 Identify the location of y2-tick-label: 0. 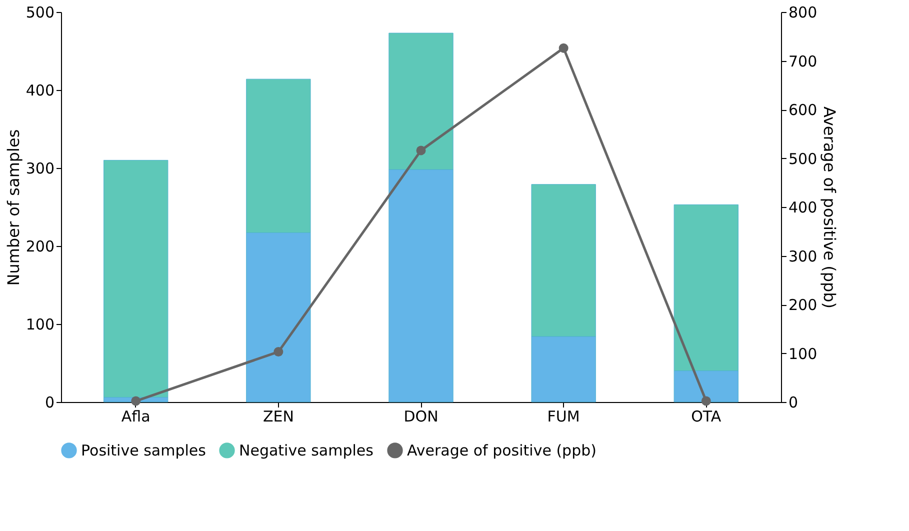
(793, 403).